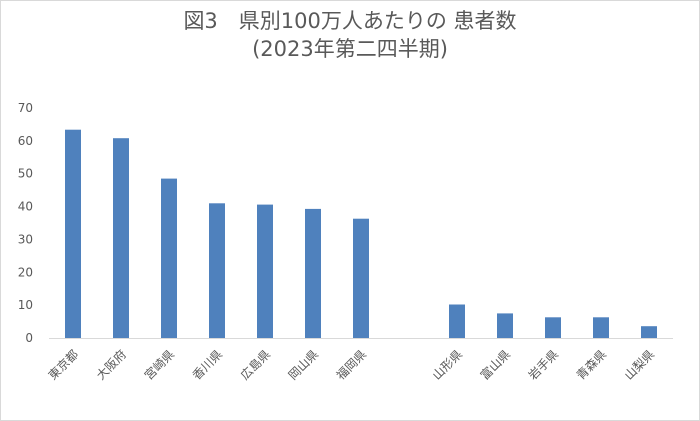 The image size is (700, 421). Describe the element at coordinates (25, 174) in the screenshot. I see `y-tick-label: 50` at that location.